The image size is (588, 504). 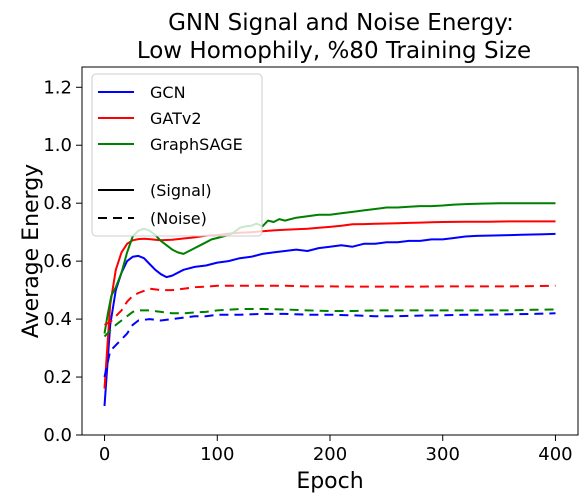 I want to click on legend: GCN GATv2 GraphSAGE (Signal) (Noise), so click(x=177, y=155).